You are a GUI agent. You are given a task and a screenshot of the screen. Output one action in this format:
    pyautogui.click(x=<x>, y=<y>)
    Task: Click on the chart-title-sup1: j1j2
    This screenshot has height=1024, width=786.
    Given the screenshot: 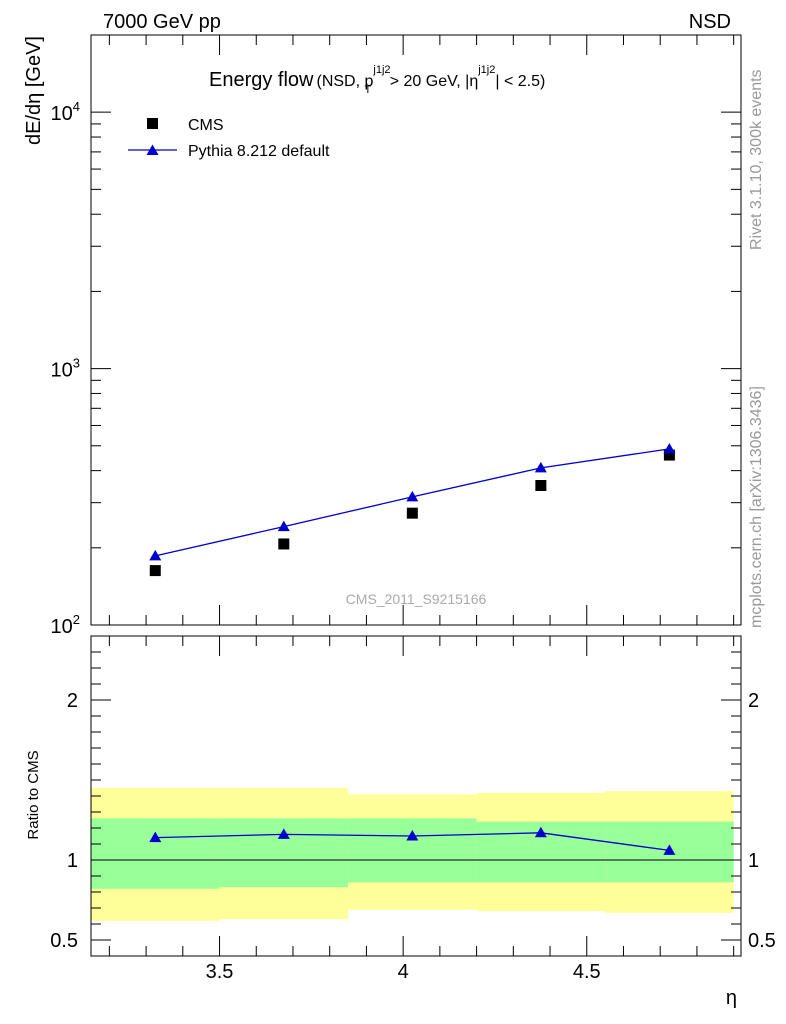 What is the action you would take?
    pyautogui.click(x=381, y=70)
    